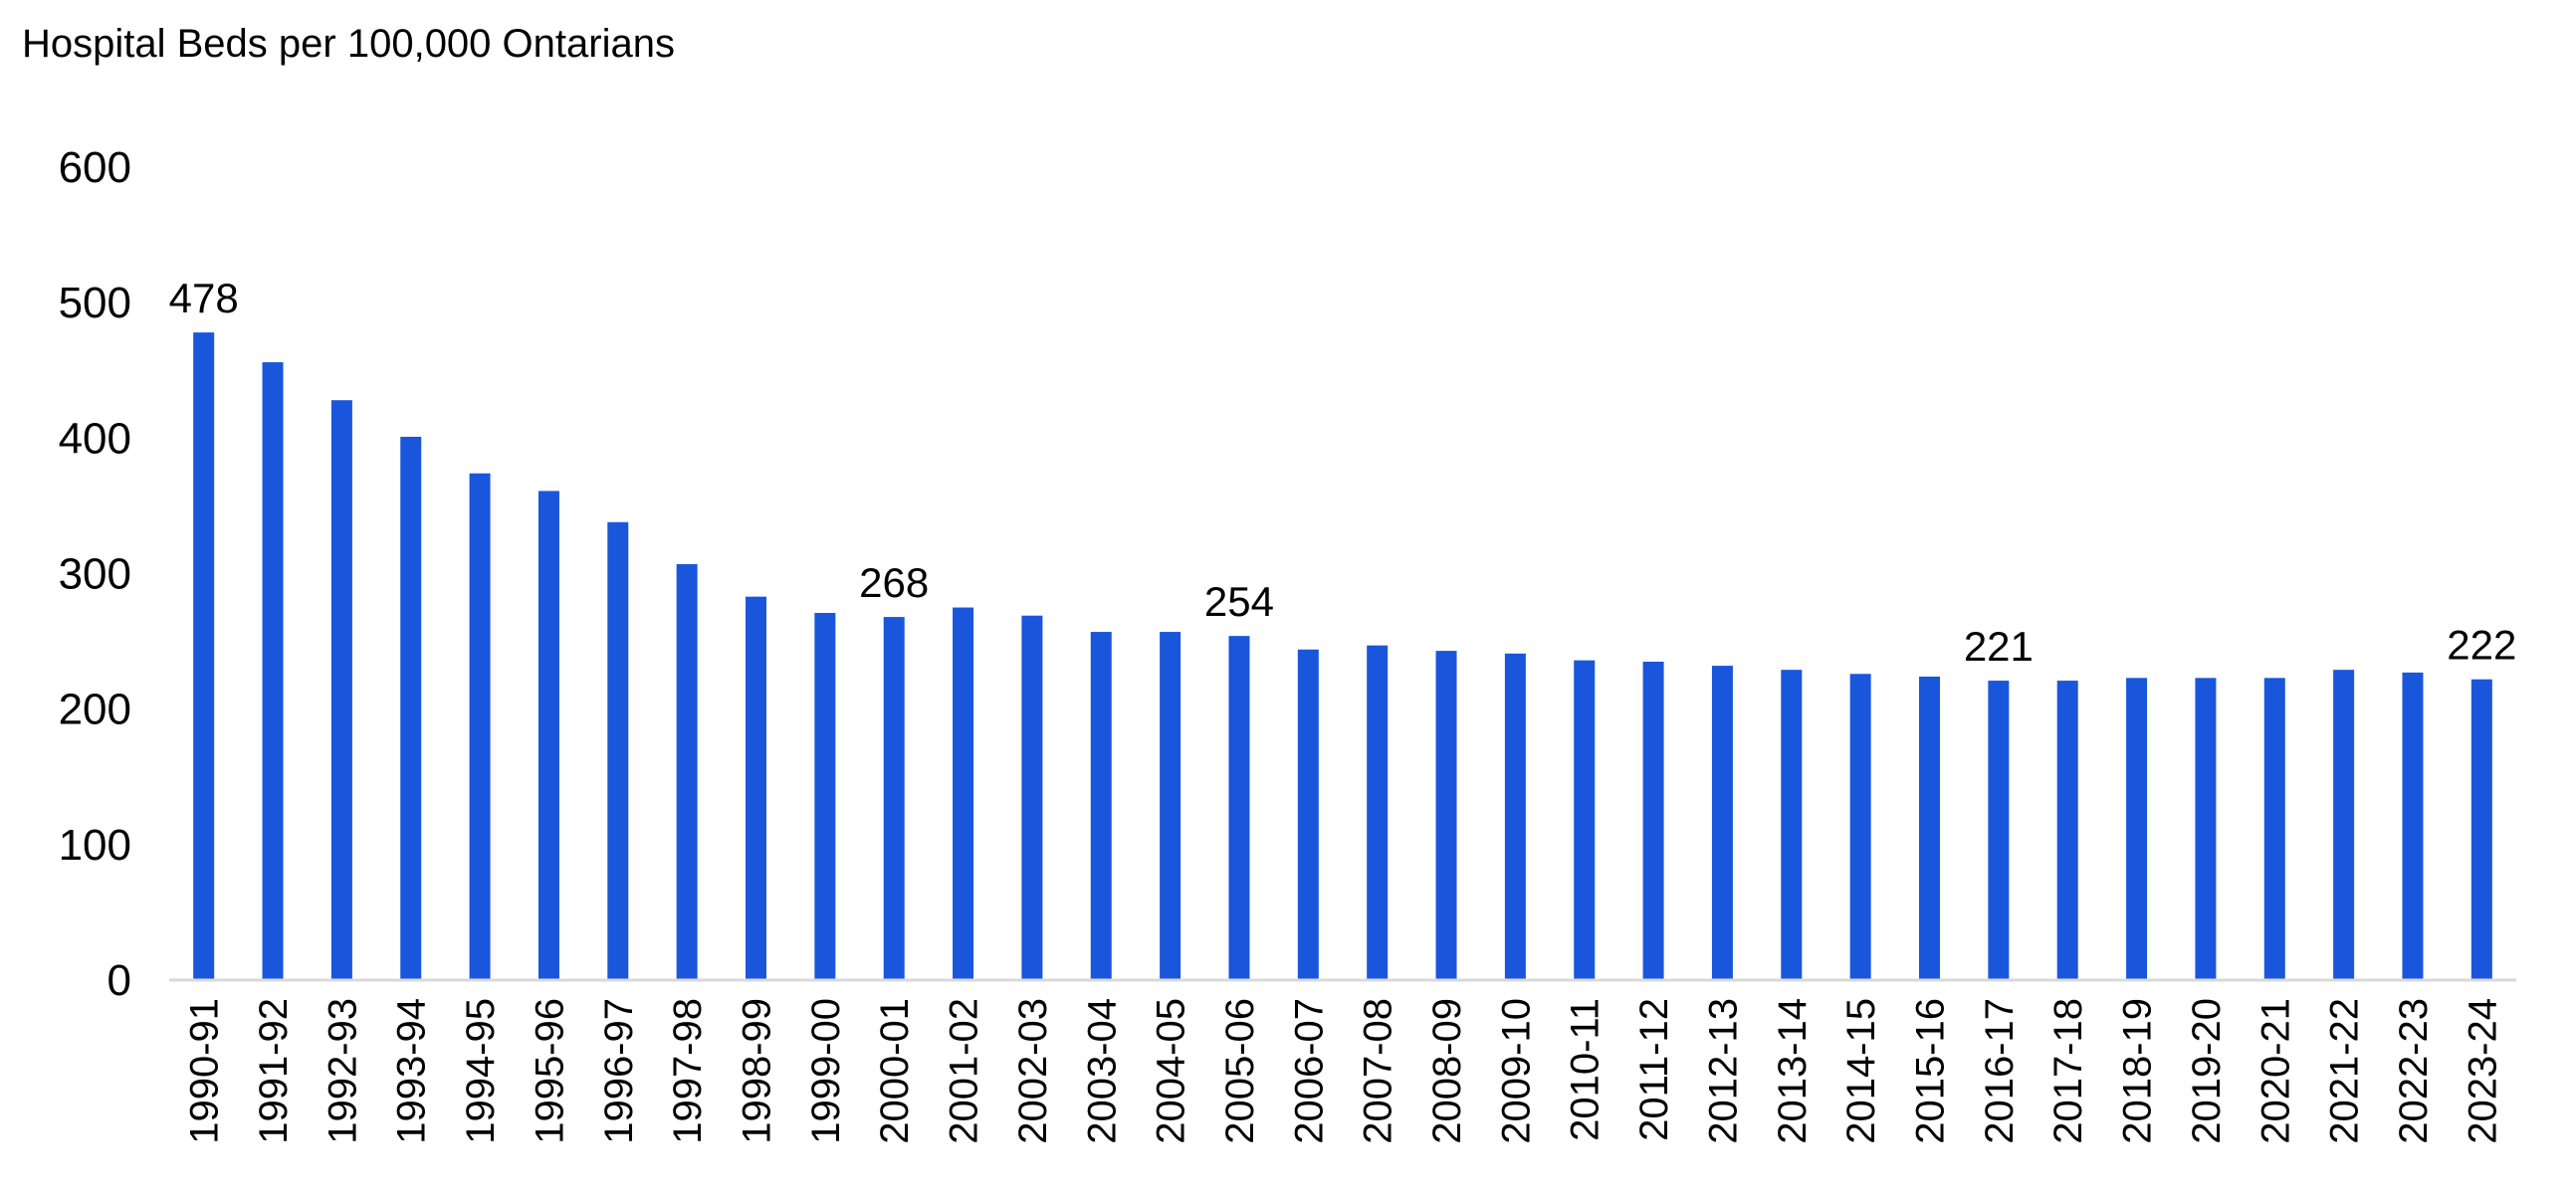 Image resolution: width=2576 pixels, height=1198 pixels. Describe the element at coordinates (274, 1071) in the screenshot. I see `x-tick-label: 1991-92` at that location.